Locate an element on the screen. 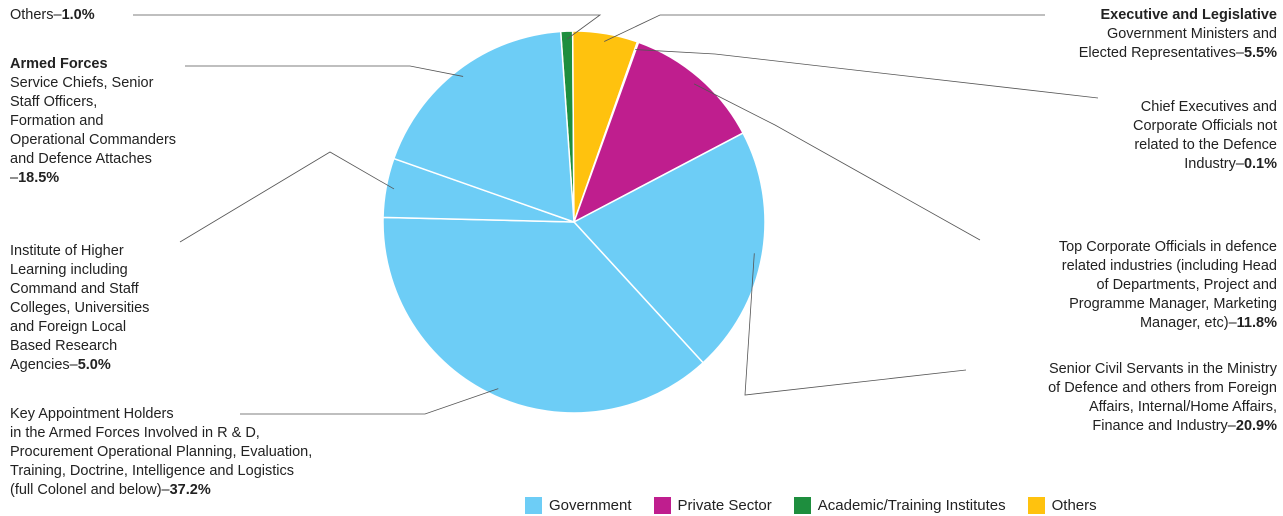 This screenshot has height=516, width=1283. legend-item: Others is located at coordinates (1062, 505).